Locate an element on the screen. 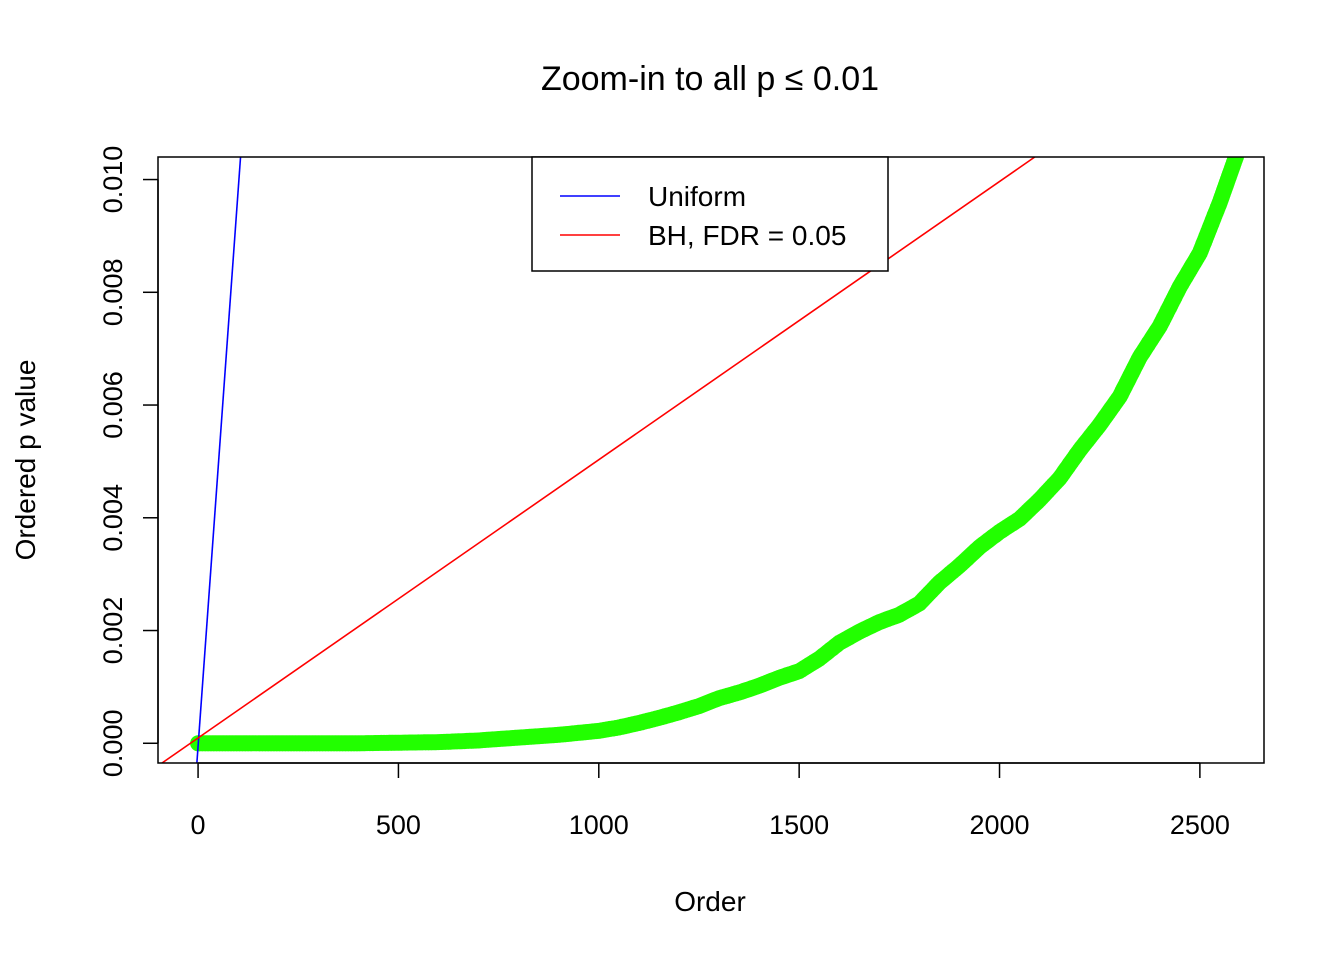 The width and height of the screenshot is (1344, 960). x-tick-label: 1000 is located at coordinates (599, 825).